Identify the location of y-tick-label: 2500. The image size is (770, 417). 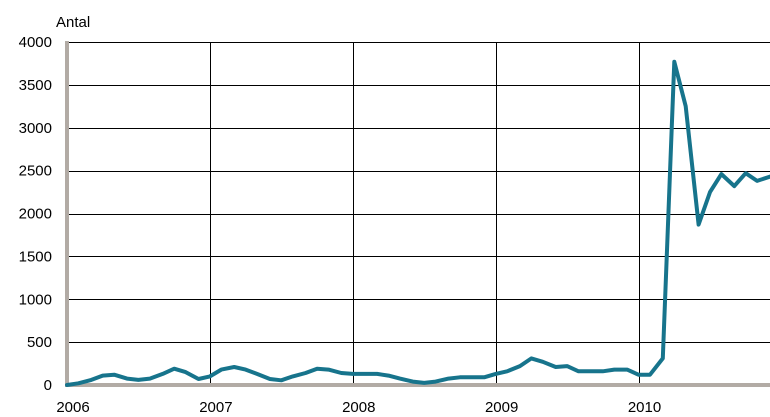
(35, 171).